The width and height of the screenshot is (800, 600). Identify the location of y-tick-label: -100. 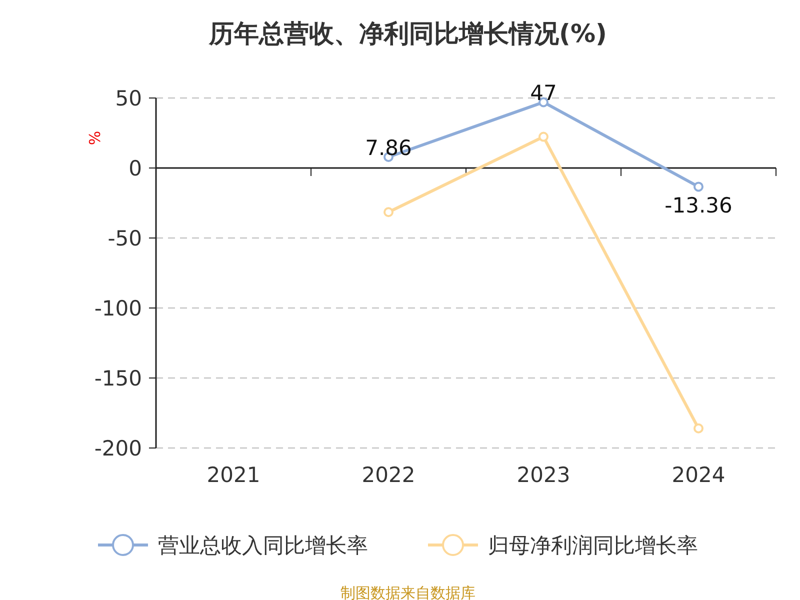
(118, 308).